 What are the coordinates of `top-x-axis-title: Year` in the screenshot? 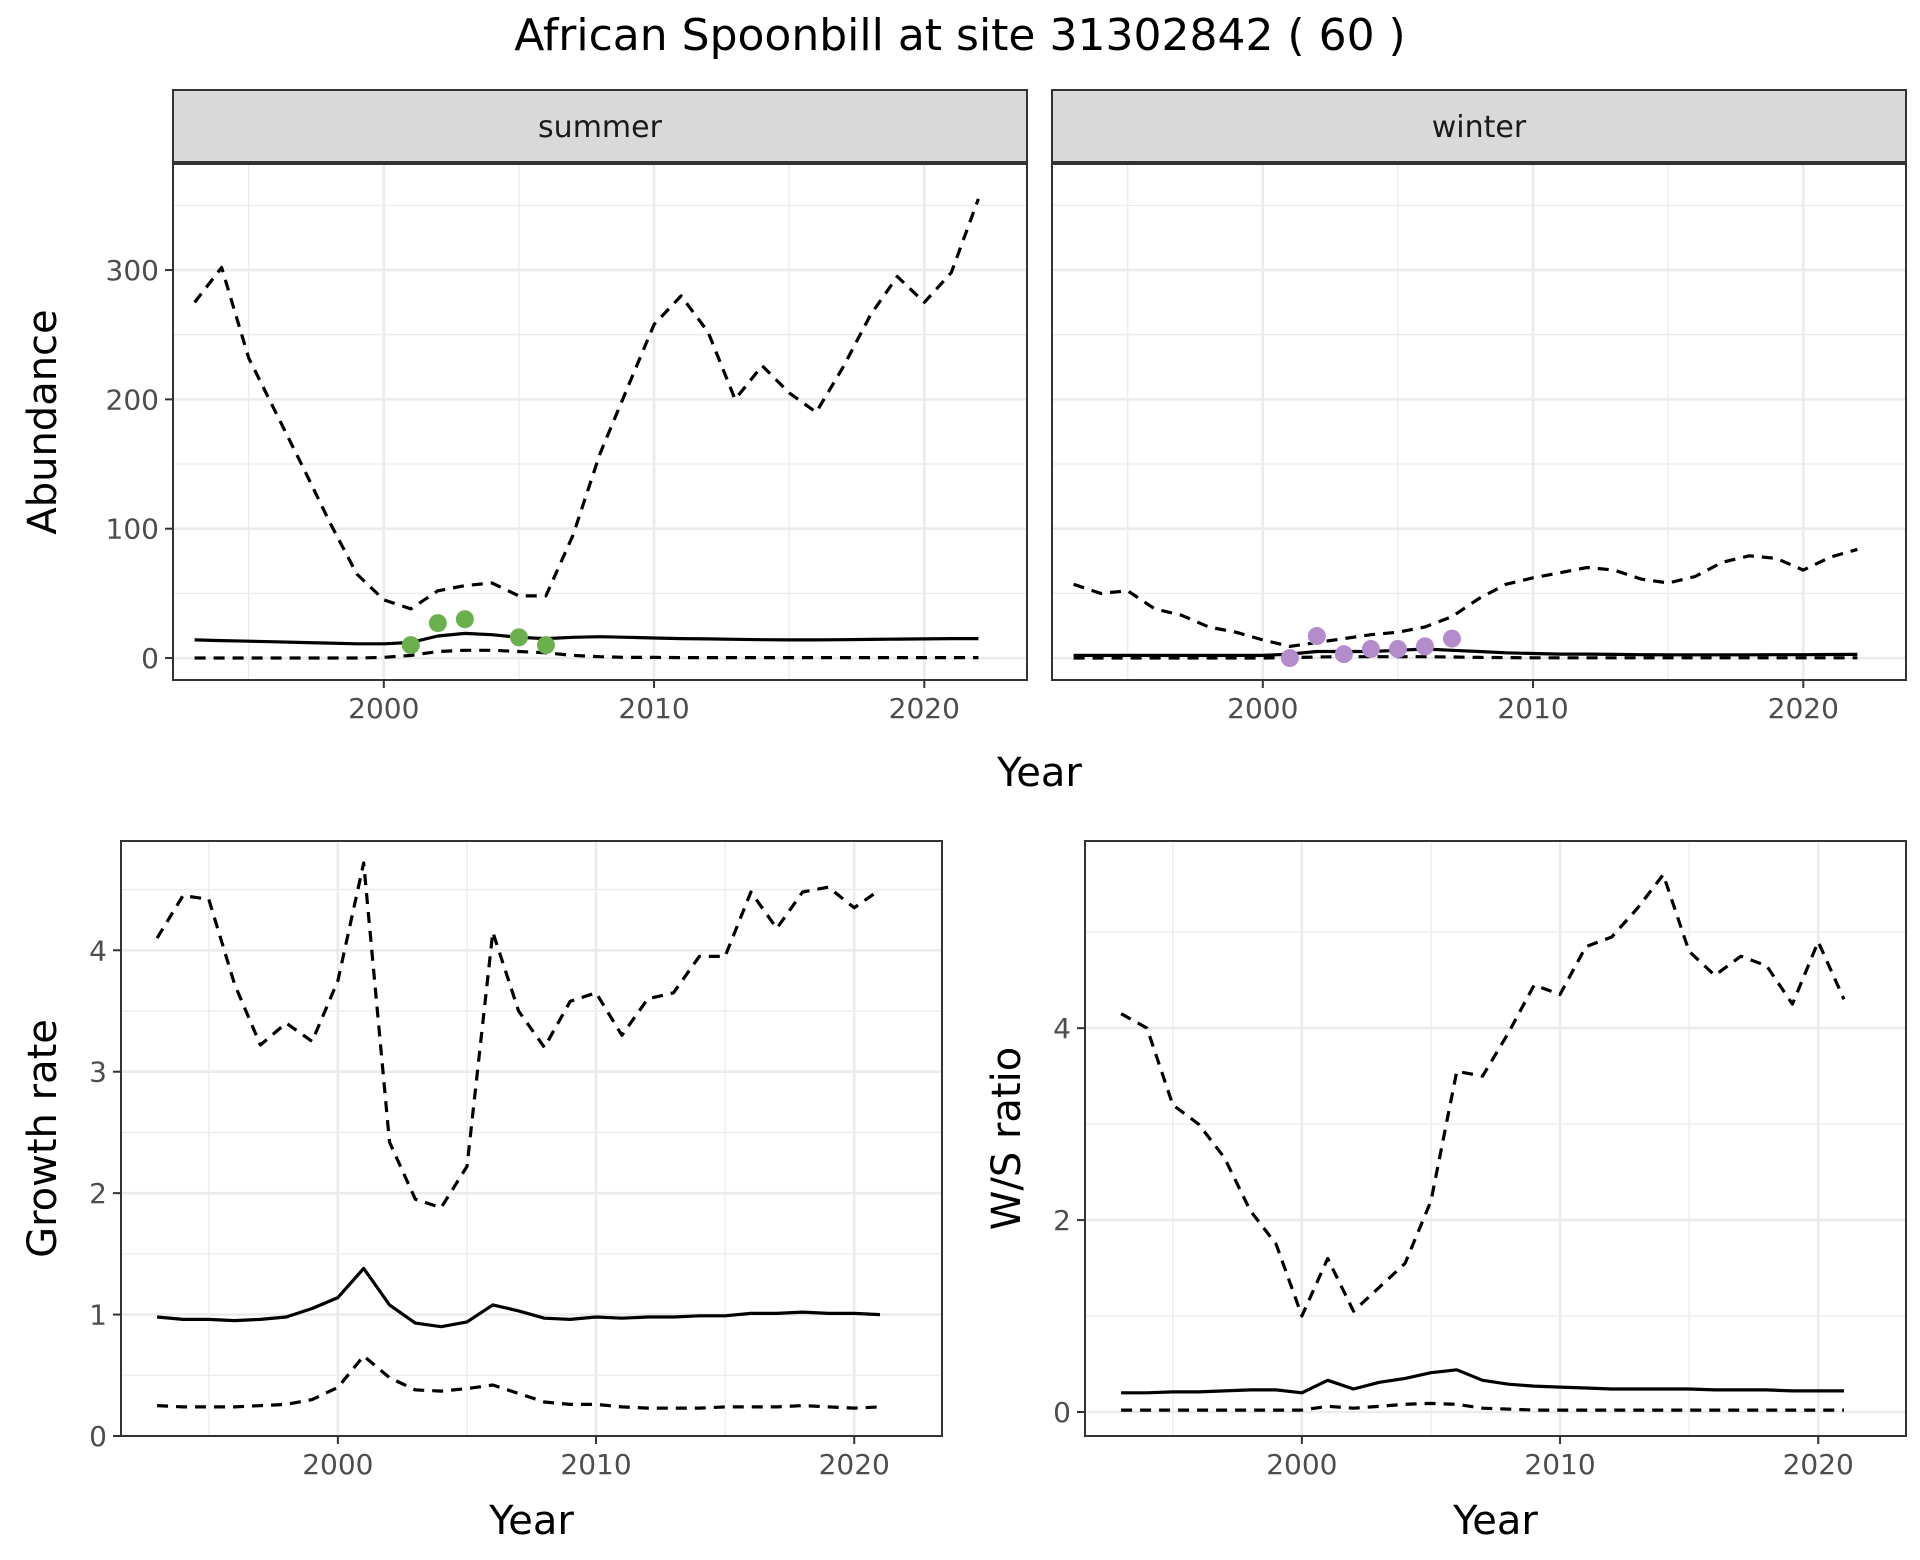 It's located at (1039, 773).